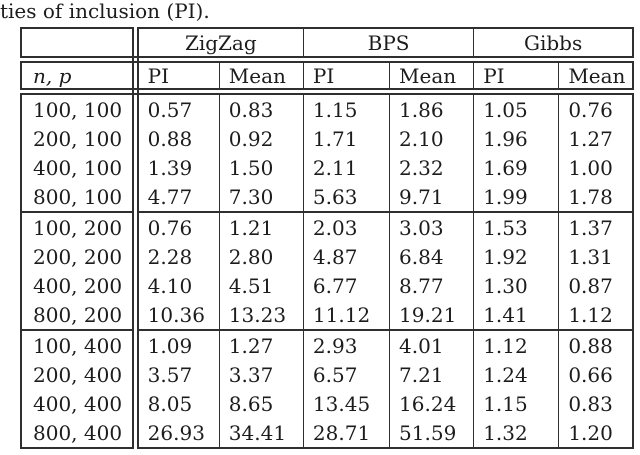 Image resolution: width=640 pixels, height=455 pixels. I want to click on value-cell: 8.65, so click(261, 403).